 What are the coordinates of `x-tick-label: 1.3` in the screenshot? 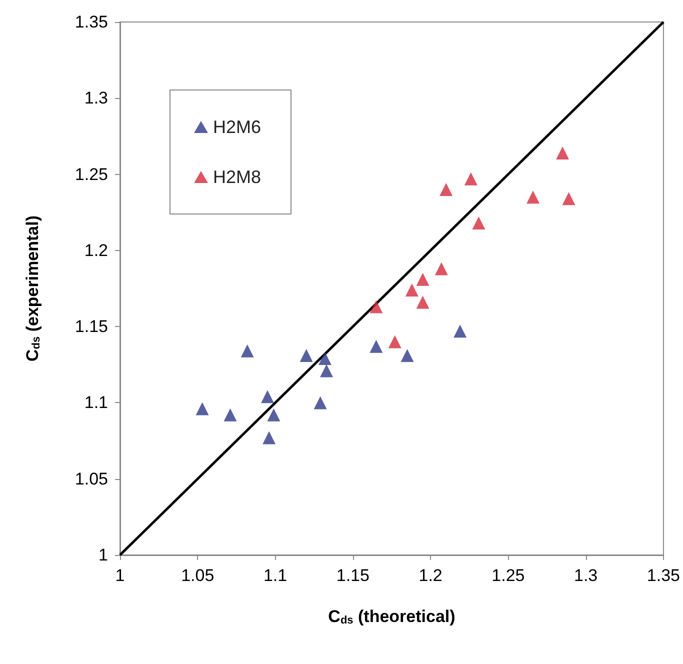 It's located at (586, 575).